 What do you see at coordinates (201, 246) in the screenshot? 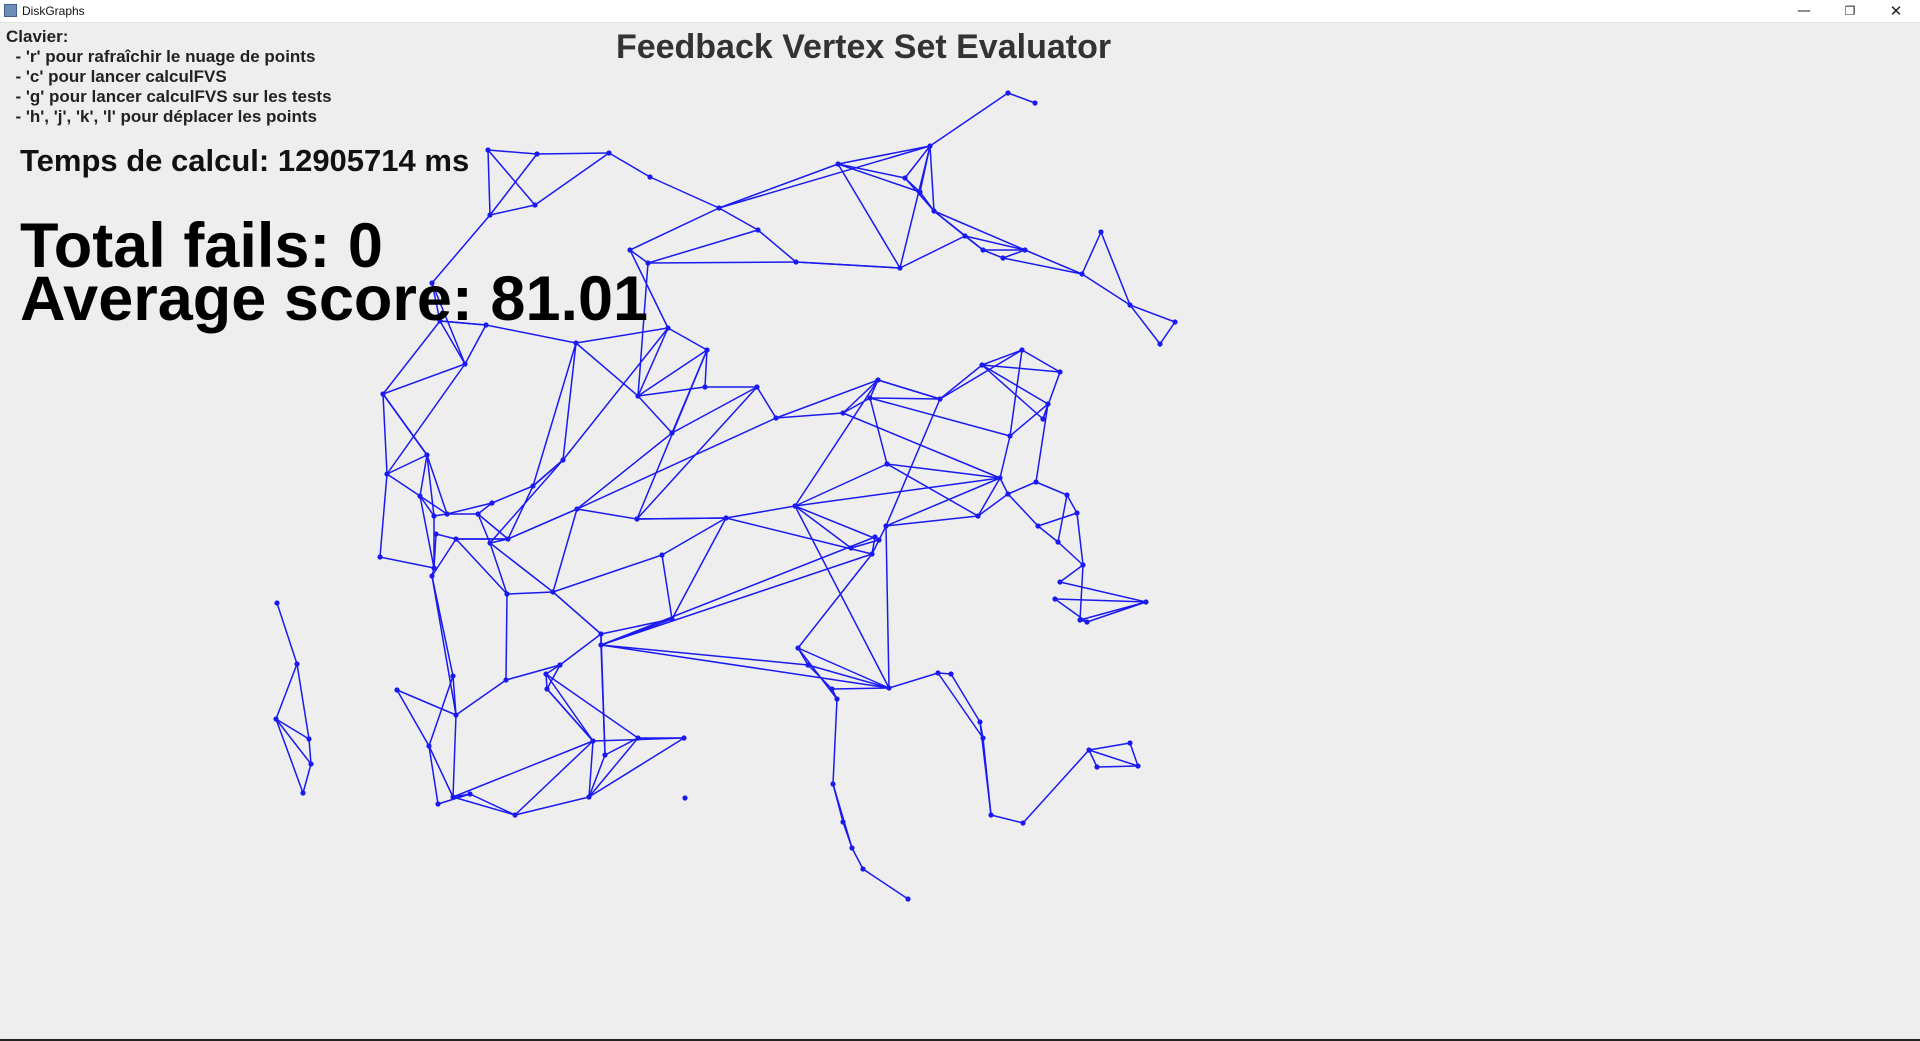
I see `total-fails-label: Total fails: 0` at bounding box center [201, 246].